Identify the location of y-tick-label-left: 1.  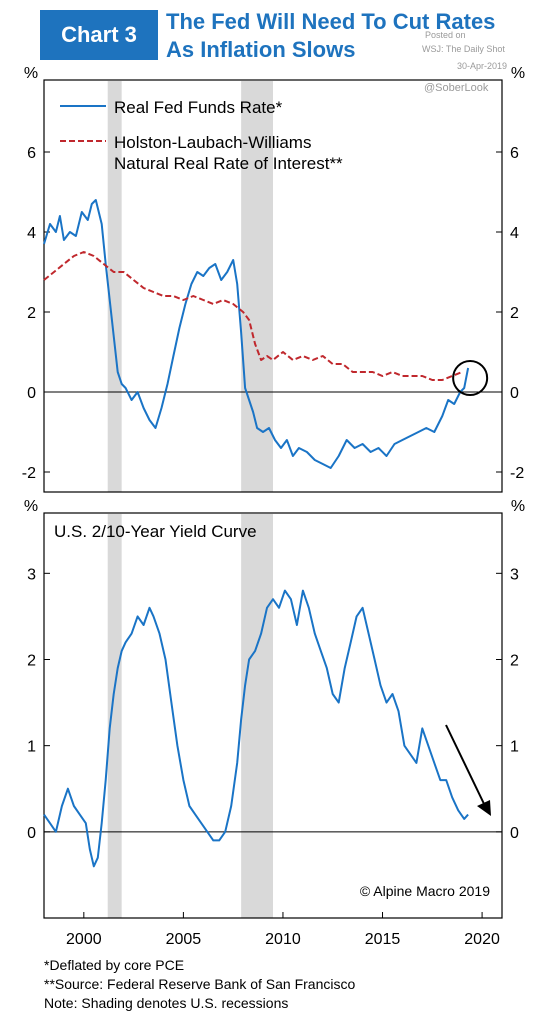
(31, 747).